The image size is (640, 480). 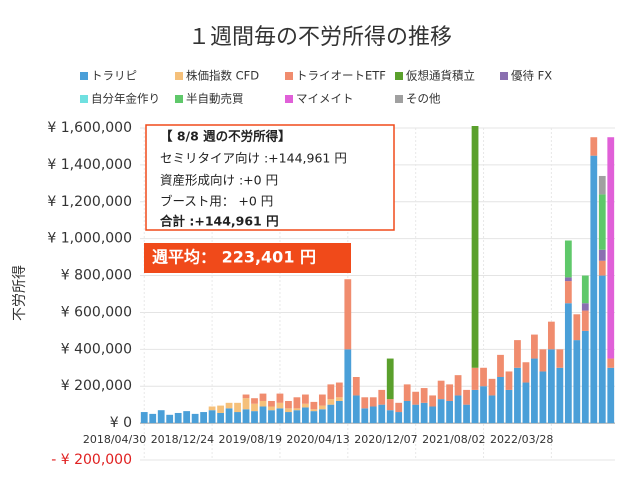 What do you see at coordinates (325, 99) in the screenshot?
I see `legend-label: マイメイト` at bounding box center [325, 99].